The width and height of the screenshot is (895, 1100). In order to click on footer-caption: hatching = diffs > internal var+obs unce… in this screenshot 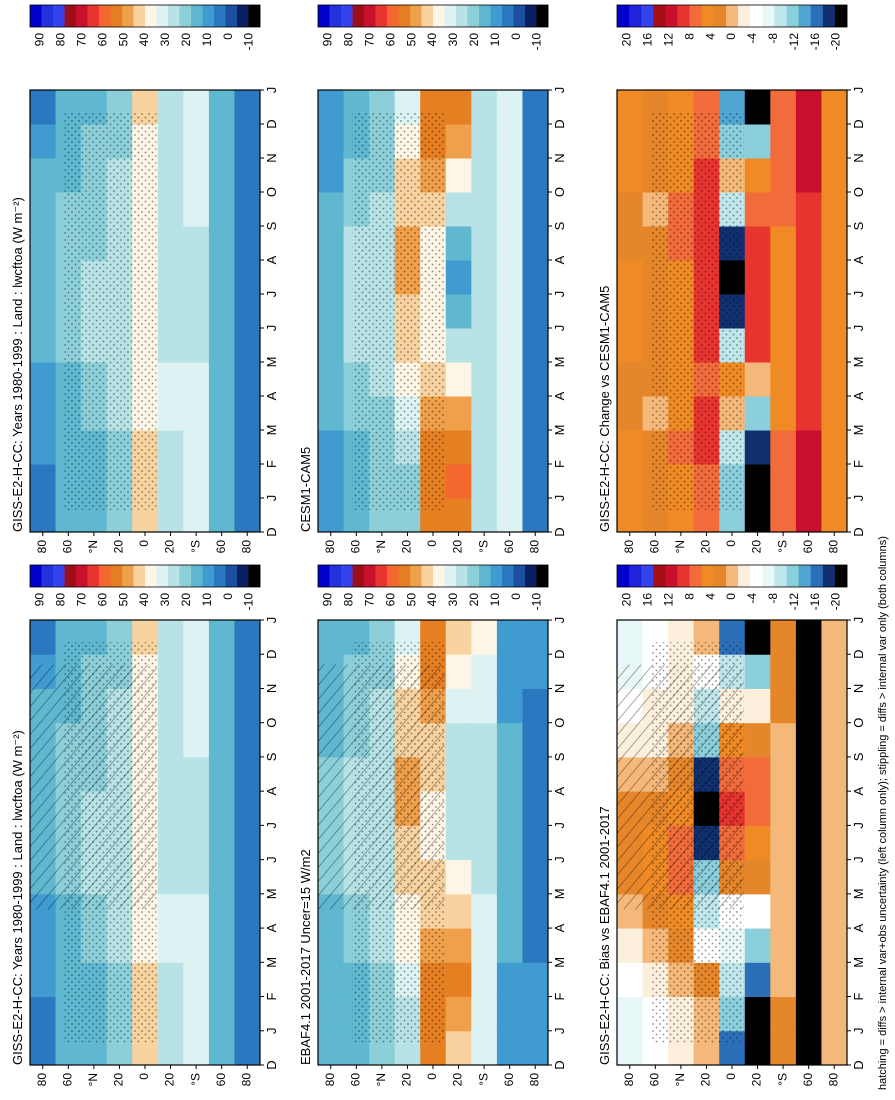, I will do `click(883, 813)`.